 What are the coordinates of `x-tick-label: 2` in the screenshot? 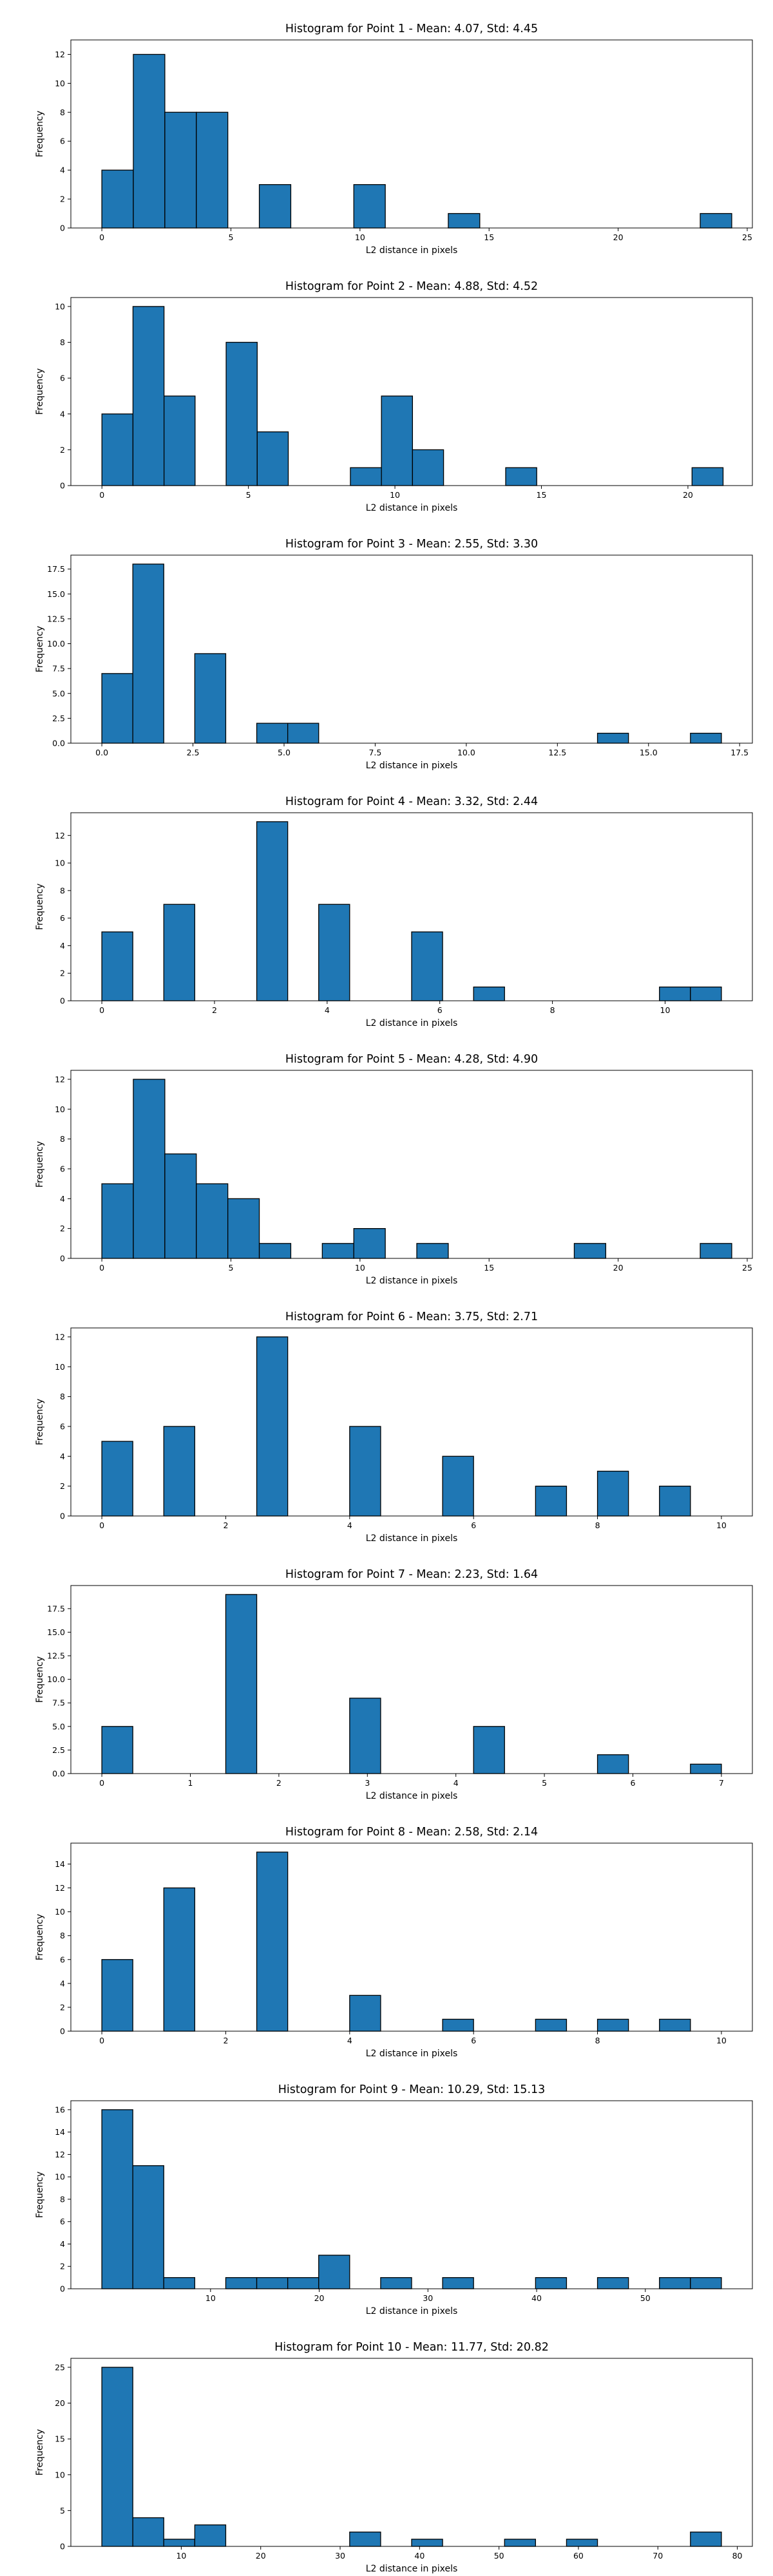 It's located at (215, 1010).